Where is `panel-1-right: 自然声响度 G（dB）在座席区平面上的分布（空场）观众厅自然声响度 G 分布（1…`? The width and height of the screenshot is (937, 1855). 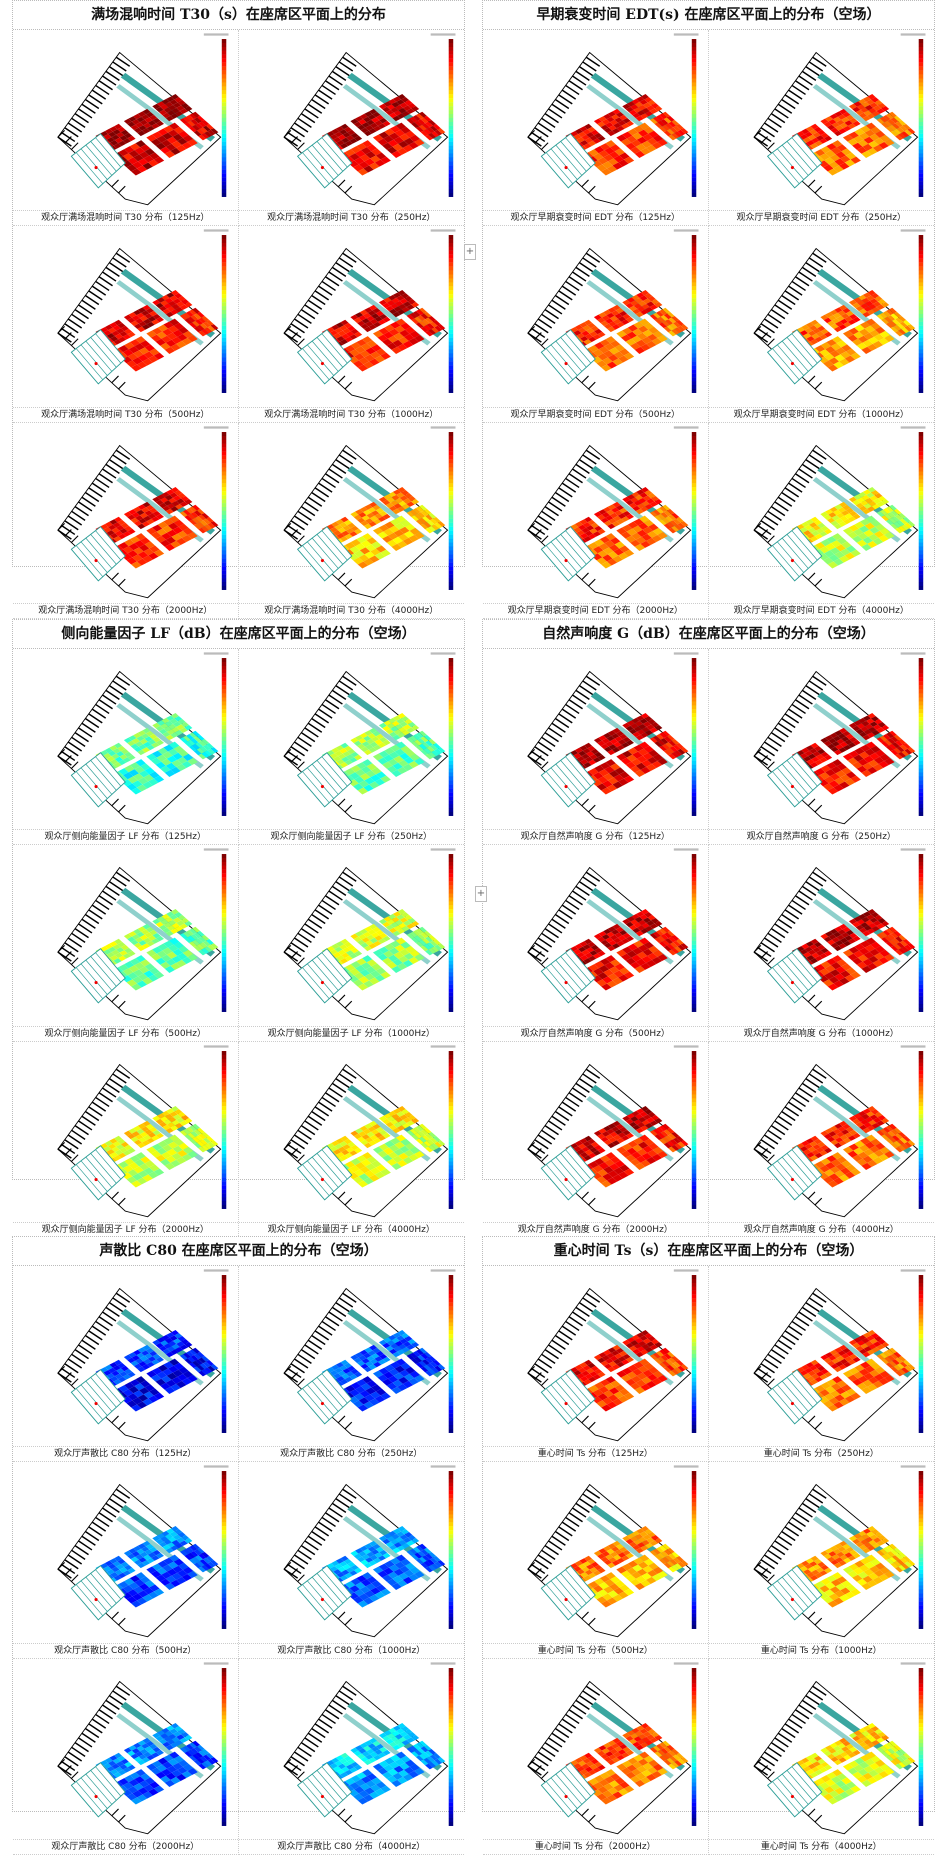 panel-1-right: 自然声响度 G（dB）在座席区平面上的分布（空场）观众厅自然声响度 G 分布（1… is located at coordinates (708, 899).